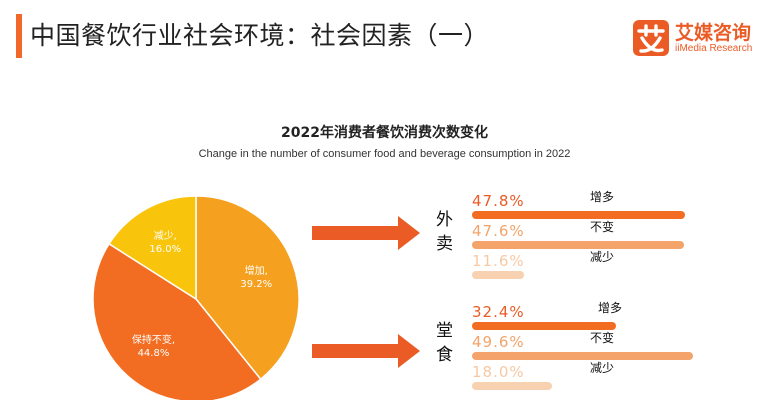 The width and height of the screenshot is (769, 400). I want to click on bar-value-label: 11.6%, so click(498, 261).